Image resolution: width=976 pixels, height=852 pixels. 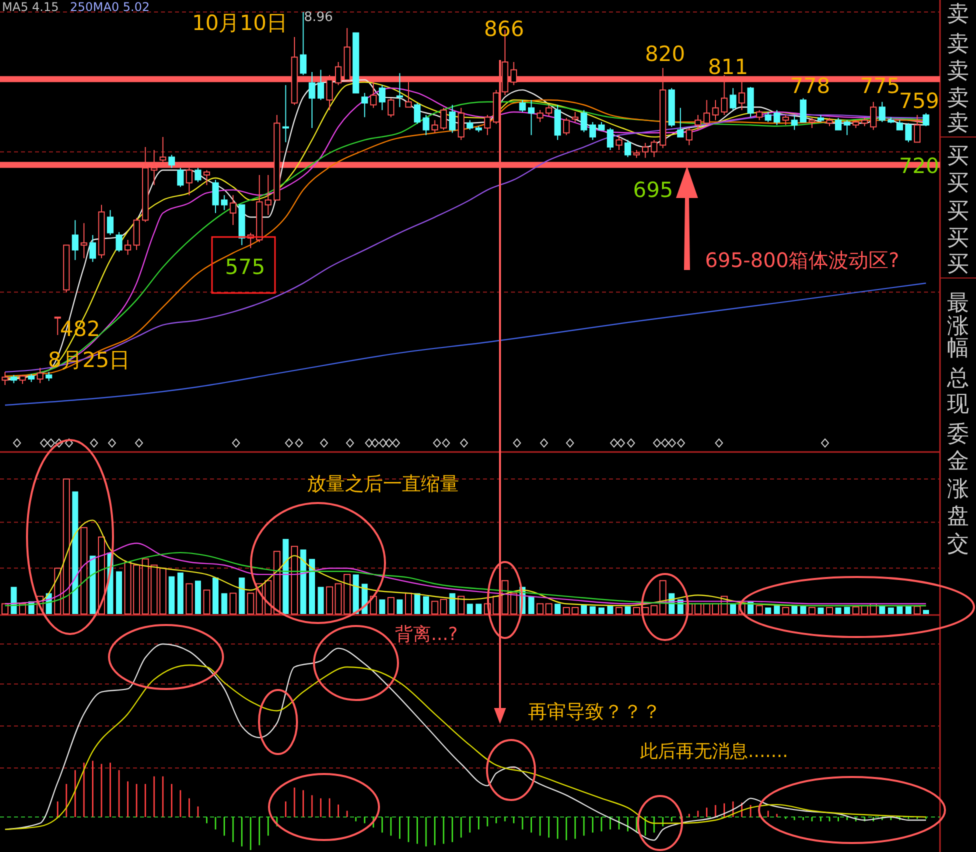 What do you see at coordinates (653, 190) in the screenshot?
I see `annotation: 695` at bounding box center [653, 190].